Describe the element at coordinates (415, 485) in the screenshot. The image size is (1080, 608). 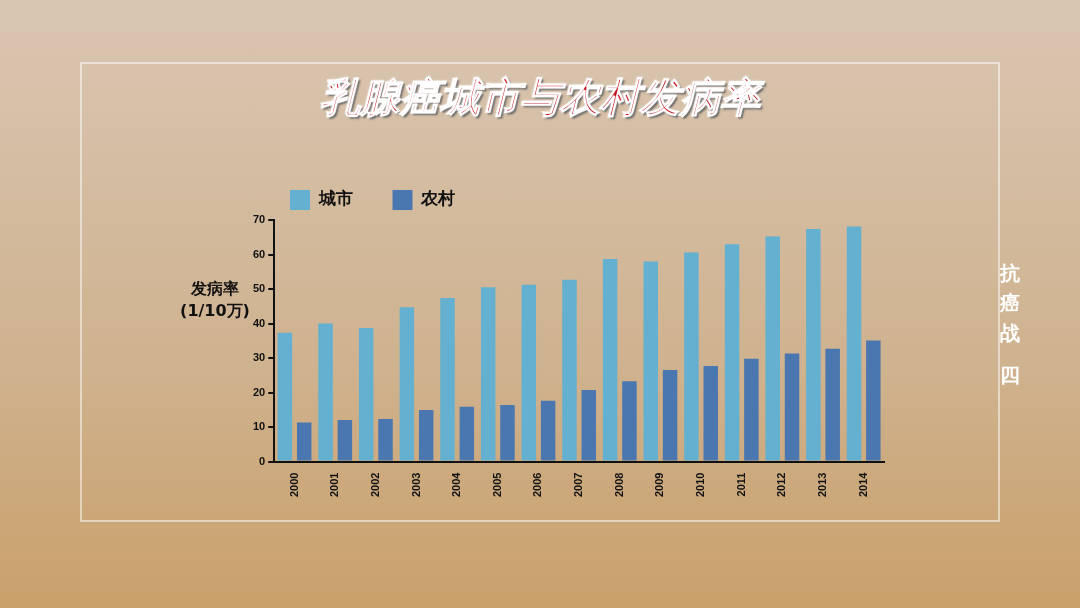
I see `x-tick-label: 2003` at that location.